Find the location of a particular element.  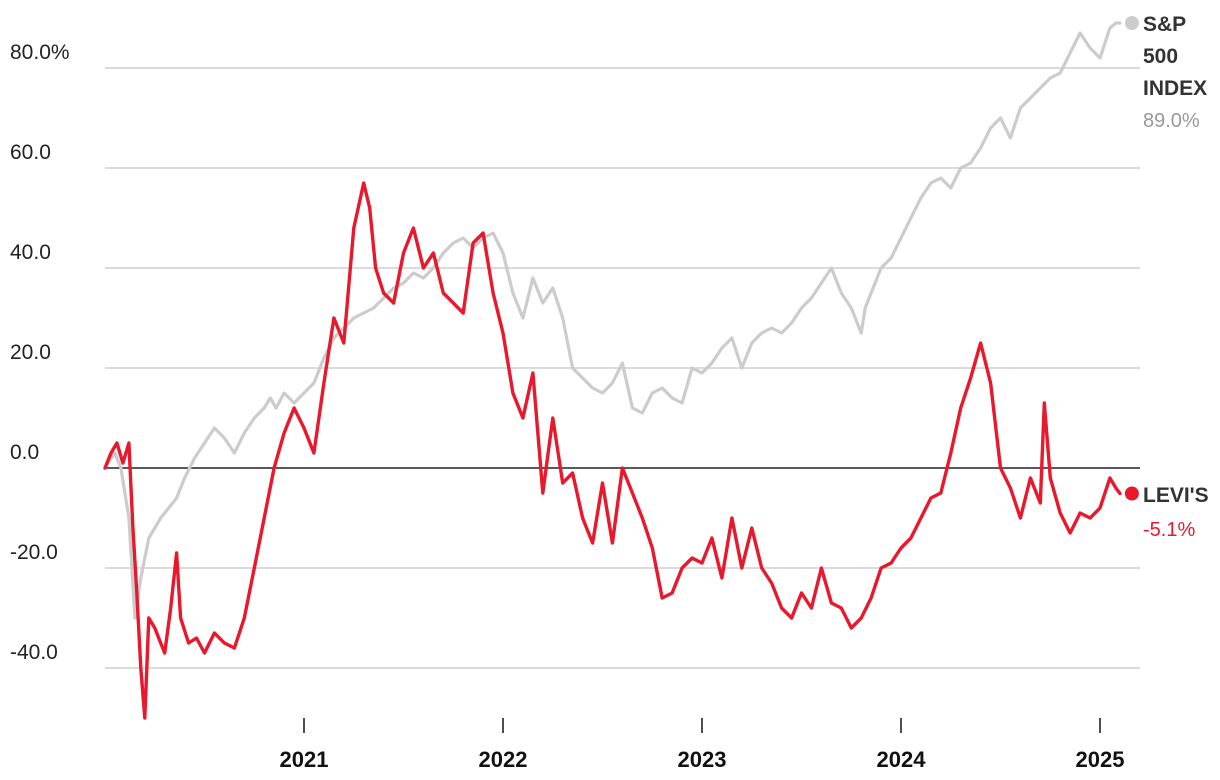

series-name-line: 500 is located at coordinates (1160, 56).